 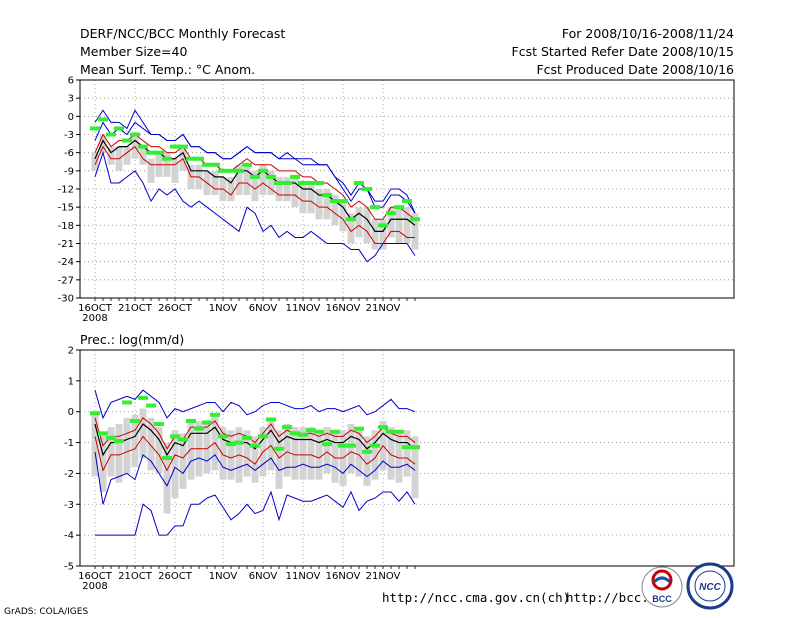 I want to click on y-tick-label: 0, so click(x=71, y=117).